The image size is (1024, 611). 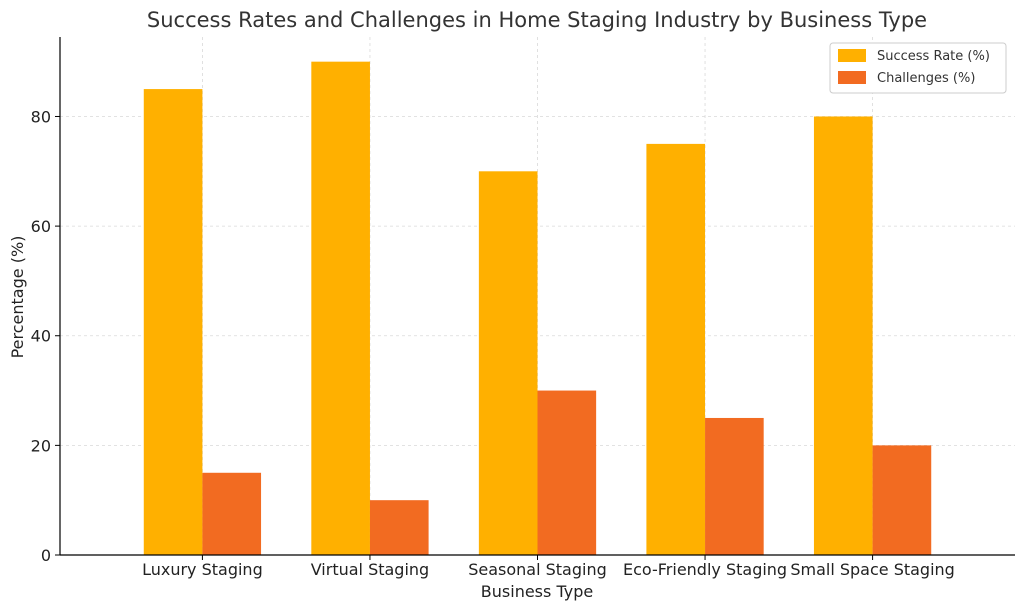 I want to click on y-tick-label: 60, so click(x=41, y=226).